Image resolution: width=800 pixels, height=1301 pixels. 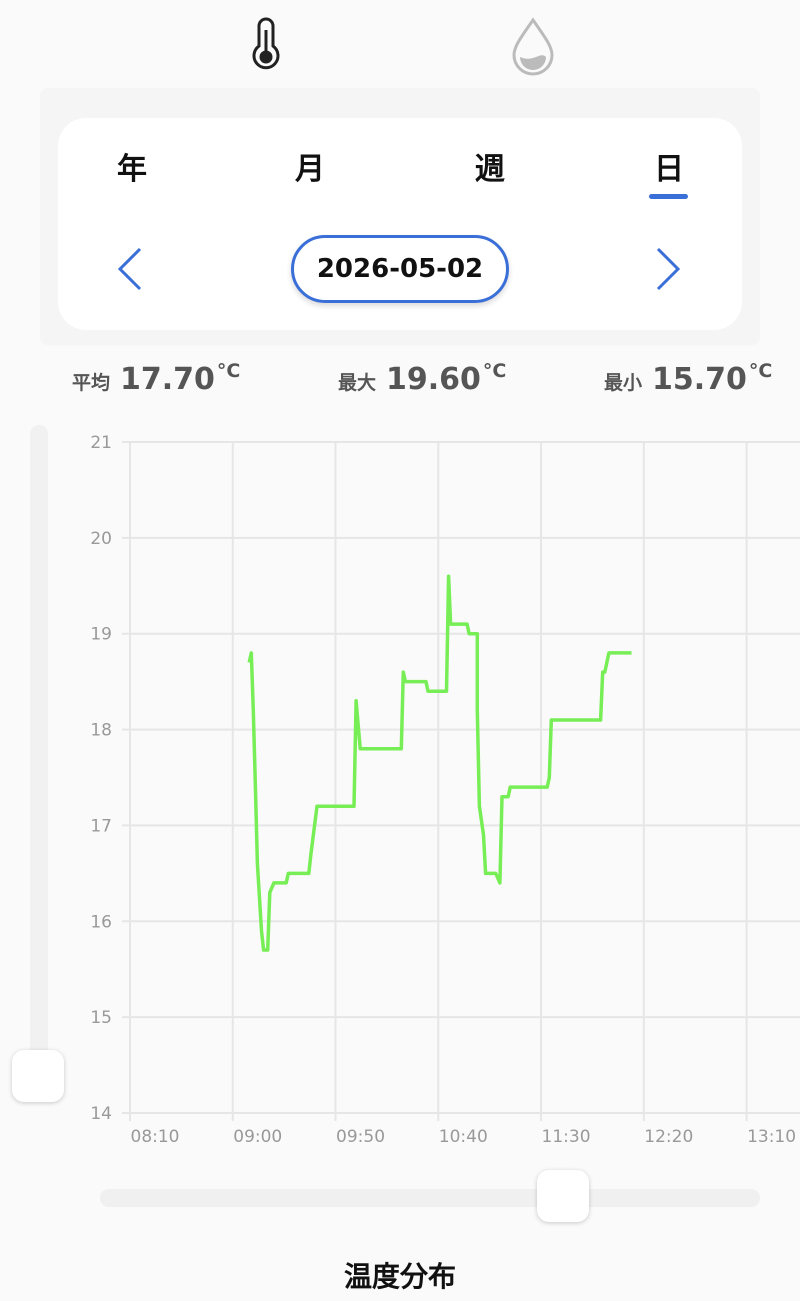 I want to click on tab: 年, so click(x=132, y=169).